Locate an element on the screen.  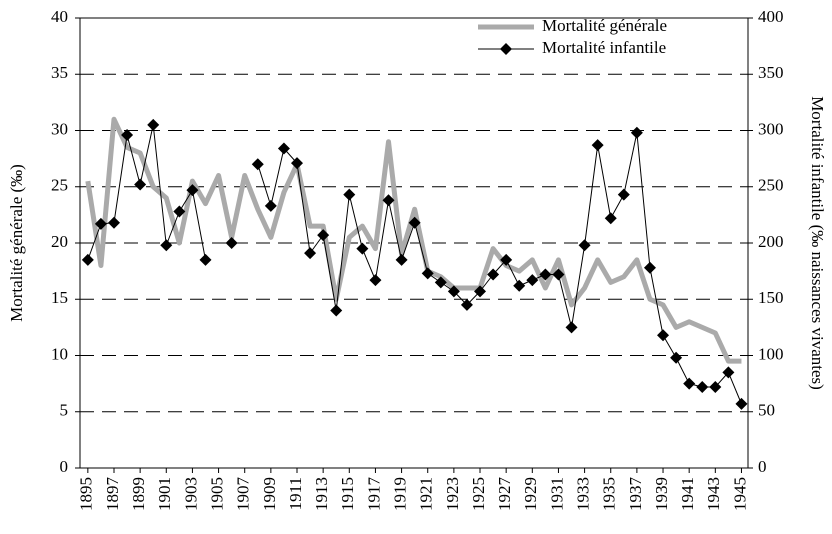
x-tick-label: 1933 is located at coordinates (583, 494).